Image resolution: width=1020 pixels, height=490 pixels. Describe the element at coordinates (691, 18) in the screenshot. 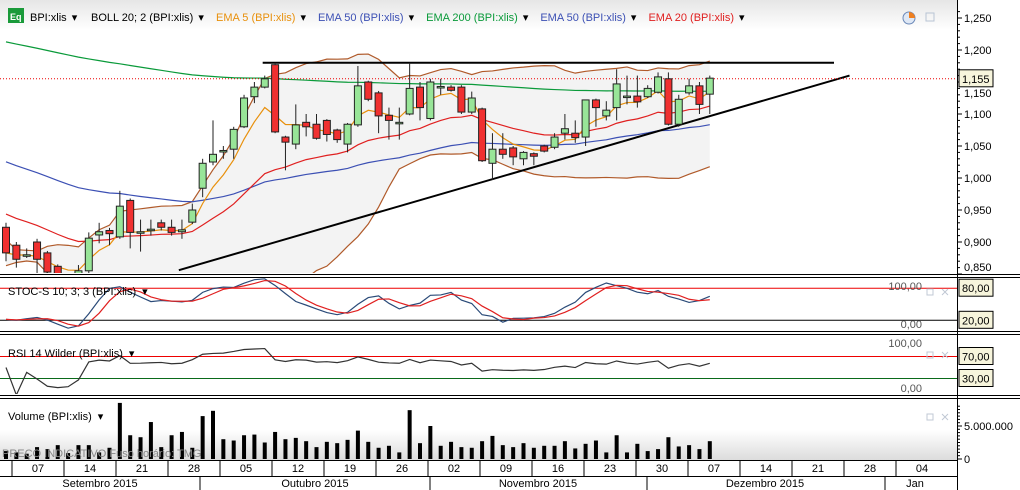

I see `legend-item: EMA 20 (BPI:xlis)` at that location.